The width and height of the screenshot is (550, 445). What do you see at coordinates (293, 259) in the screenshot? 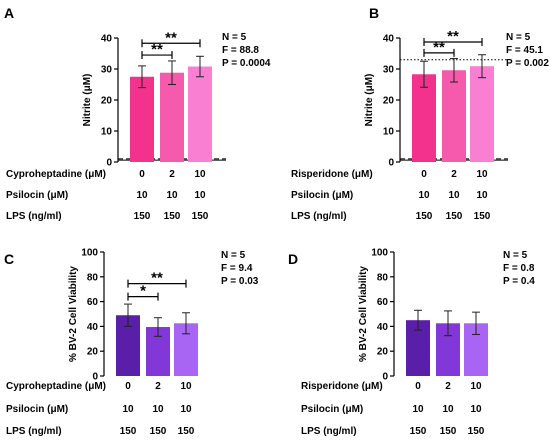
I see `panel-letter: D` at bounding box center [293, 259].